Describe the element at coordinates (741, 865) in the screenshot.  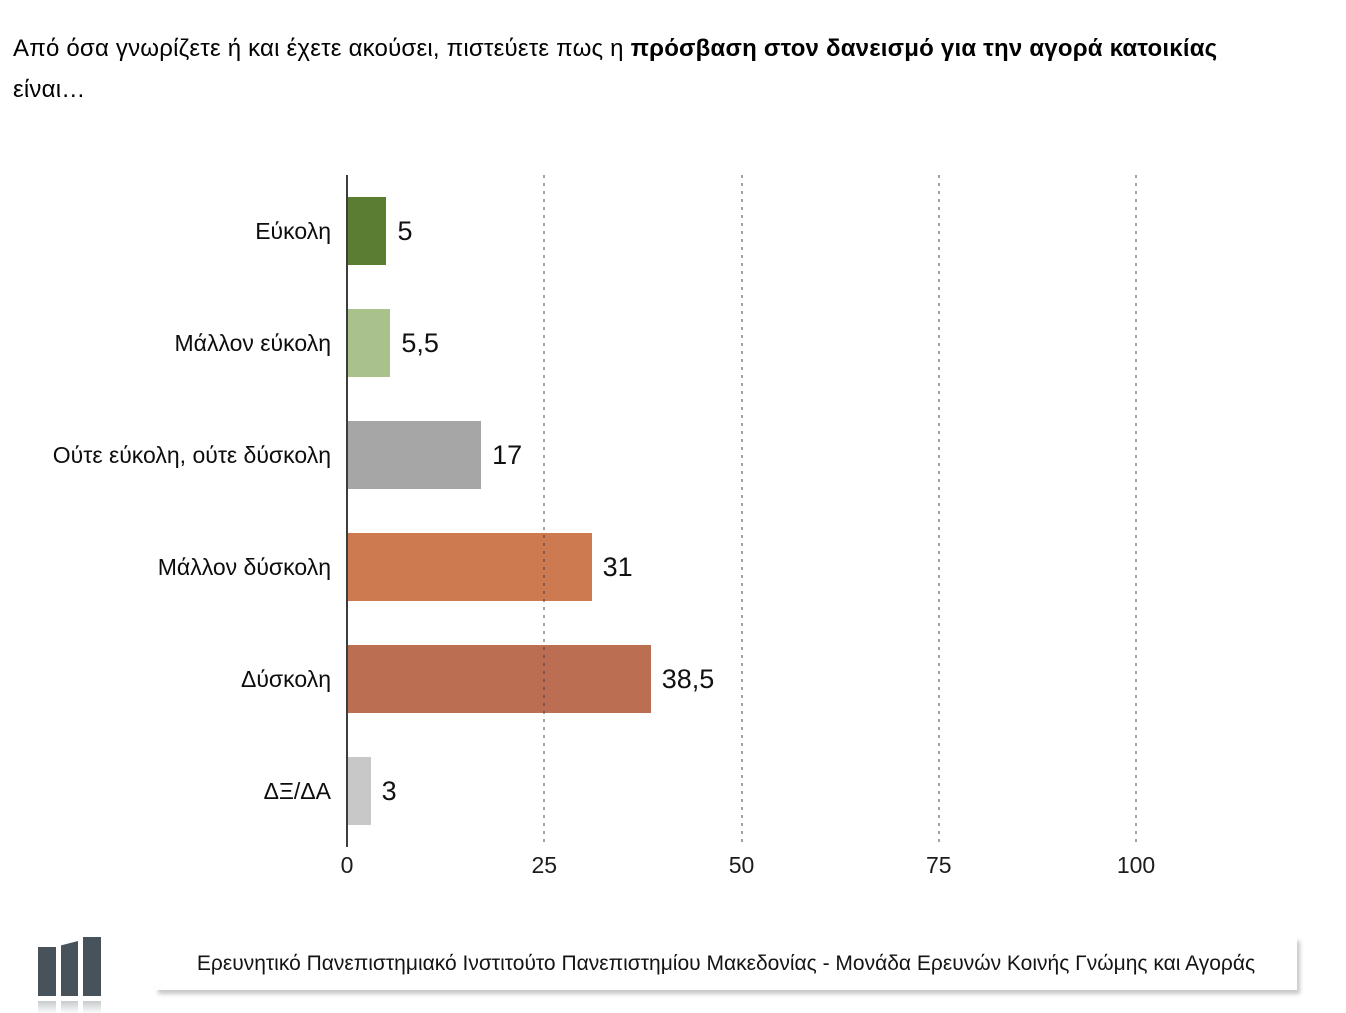
I see `x-tick-label: 50` at that location.